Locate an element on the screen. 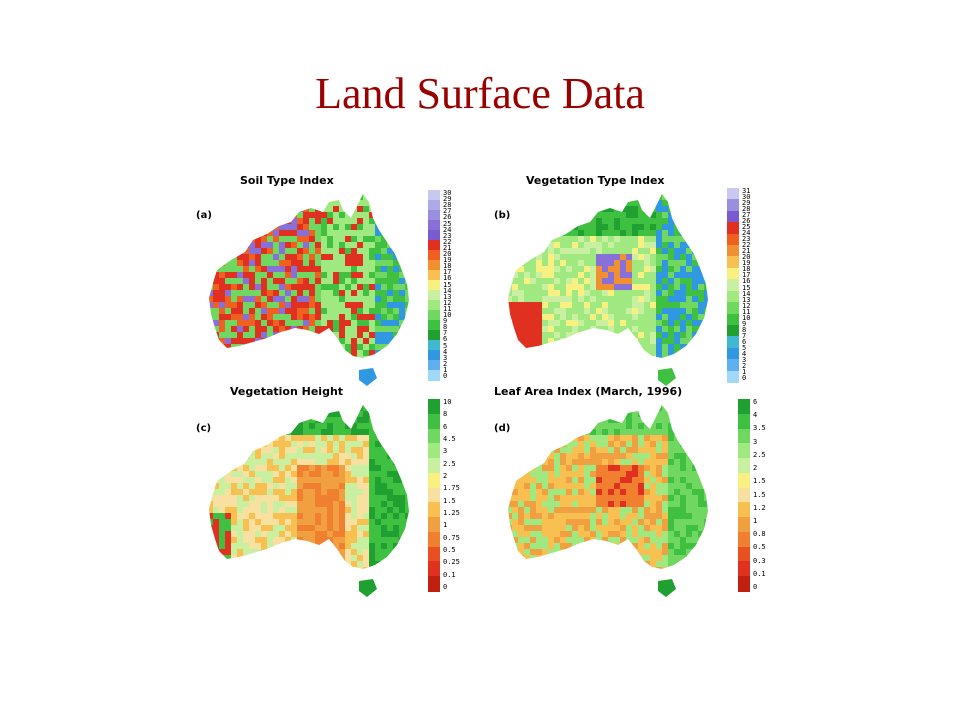  colorbar-tick-label: 28 is located at coordinates (746, 209).